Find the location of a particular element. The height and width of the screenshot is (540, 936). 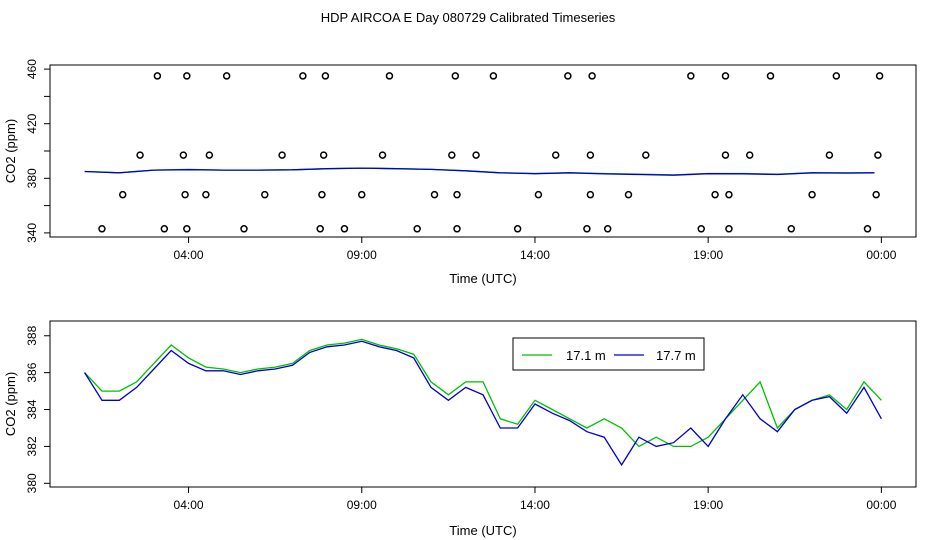

bottom-x-tick-label: 14:00 is located at coordinates (535, 505).